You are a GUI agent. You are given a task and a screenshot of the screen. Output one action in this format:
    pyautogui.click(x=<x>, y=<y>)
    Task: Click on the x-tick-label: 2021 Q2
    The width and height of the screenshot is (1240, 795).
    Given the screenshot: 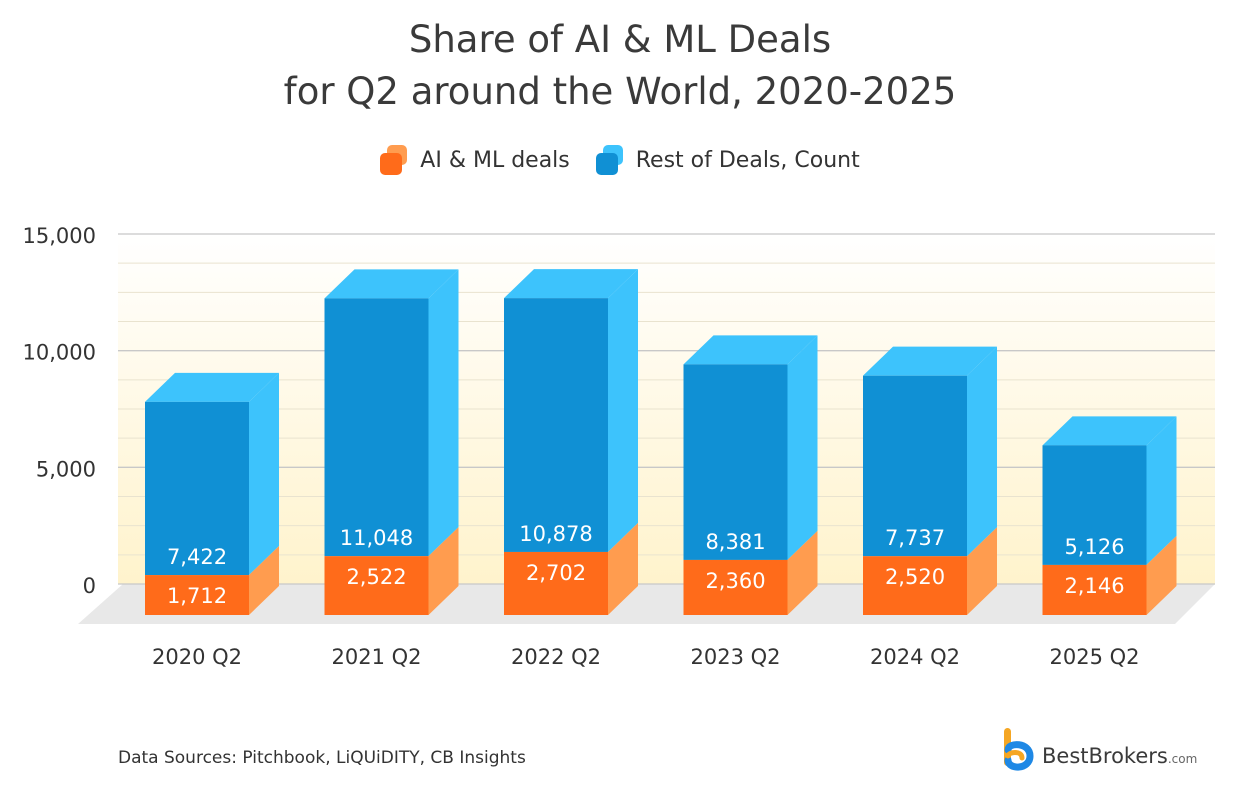 What is the action you would take?
    pyautogui.click(x=376, y=657)
    